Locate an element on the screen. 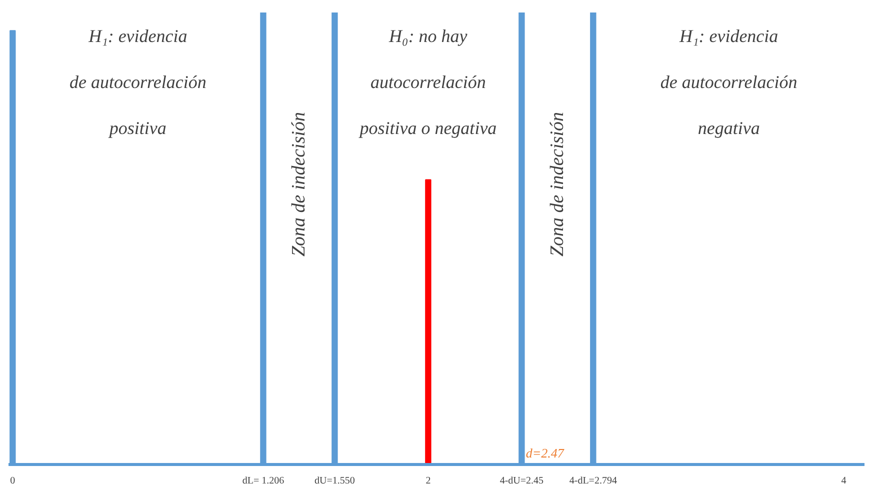  x-tick-label: 4-dL=2.794 is located at coordinates (593, 481).